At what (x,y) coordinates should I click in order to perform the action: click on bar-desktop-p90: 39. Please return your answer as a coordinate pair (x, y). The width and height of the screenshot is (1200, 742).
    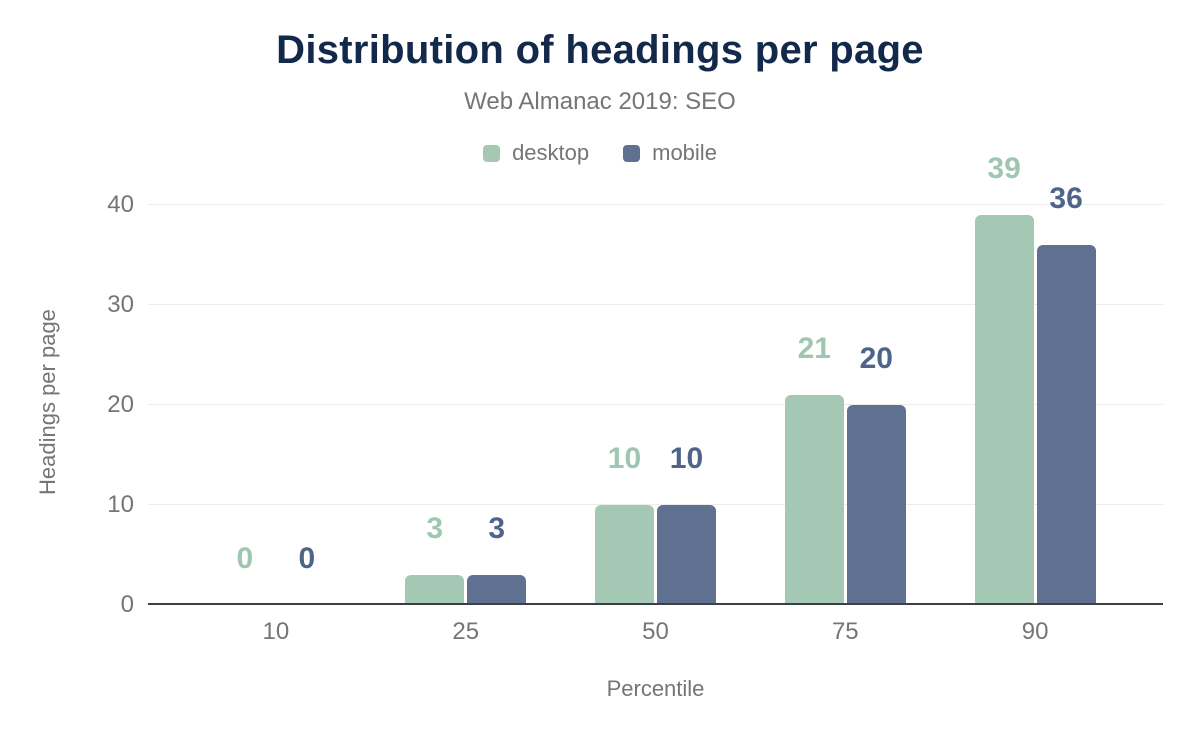
    Looking at the image, I should click on (1004, 378).